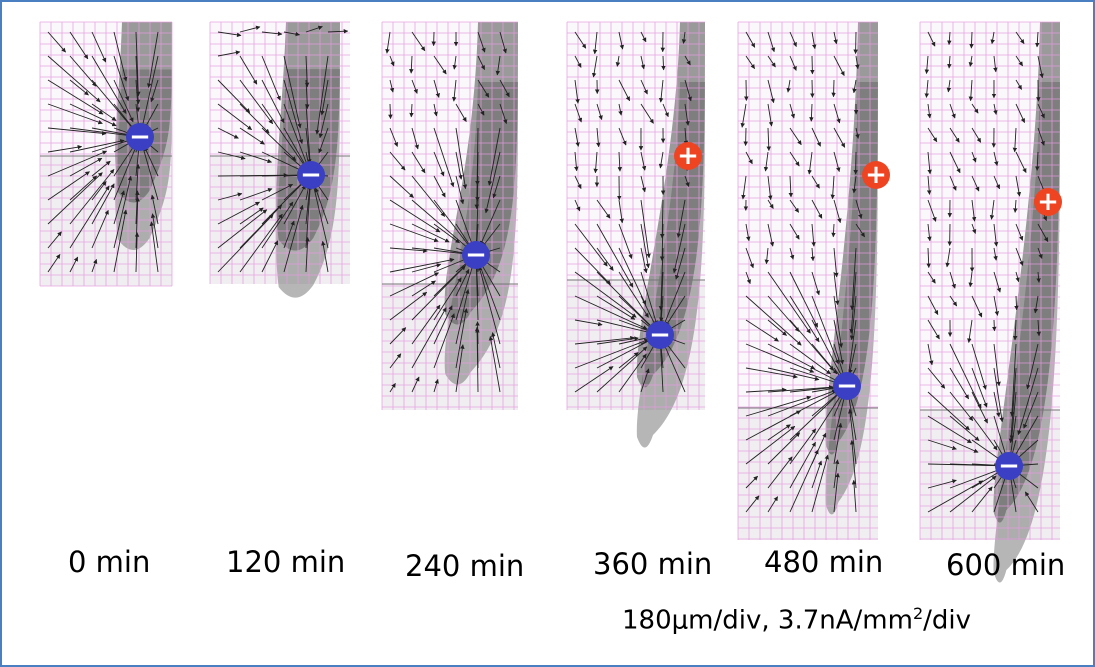 The width and height of the screenshot is (1095, 667). I want to click on negative-pole-sign: −, so click(476, 255).